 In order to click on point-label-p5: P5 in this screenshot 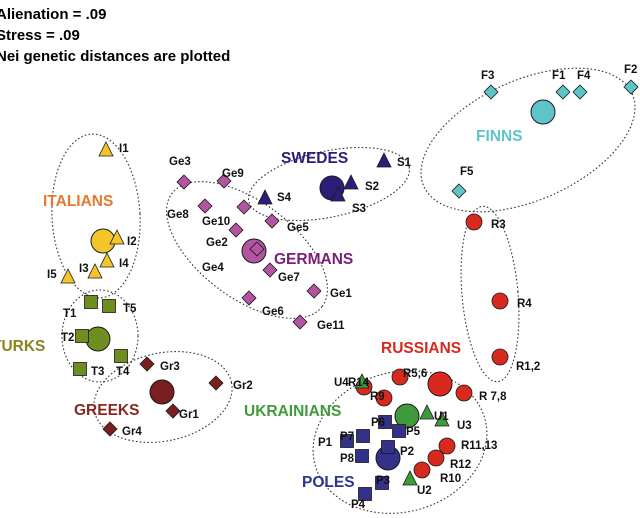, I will do `click(413, 432)`.